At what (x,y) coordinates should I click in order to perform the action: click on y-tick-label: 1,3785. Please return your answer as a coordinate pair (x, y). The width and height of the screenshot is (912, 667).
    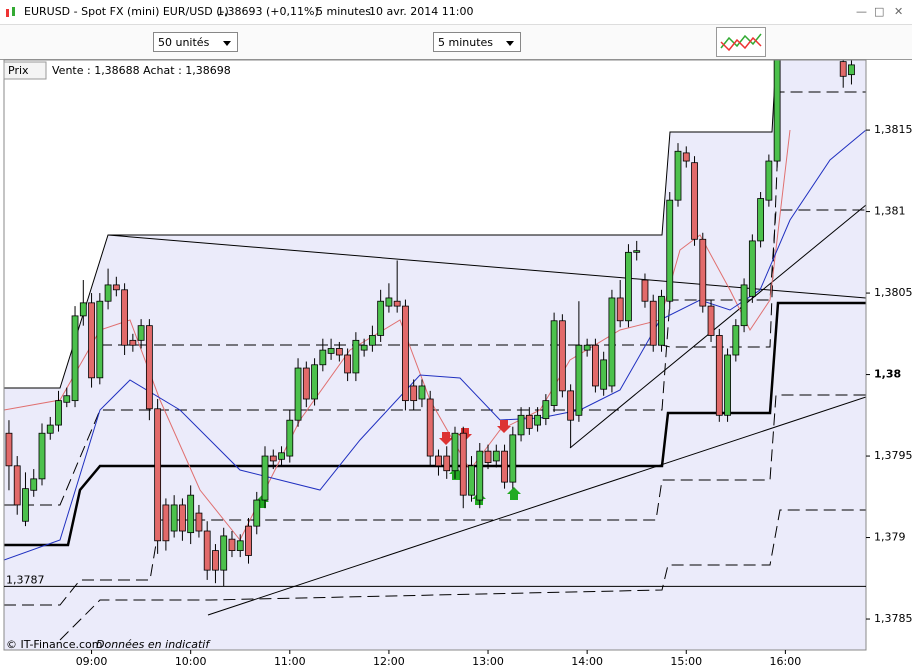
    Looking at the image, I should click on (893, 618).